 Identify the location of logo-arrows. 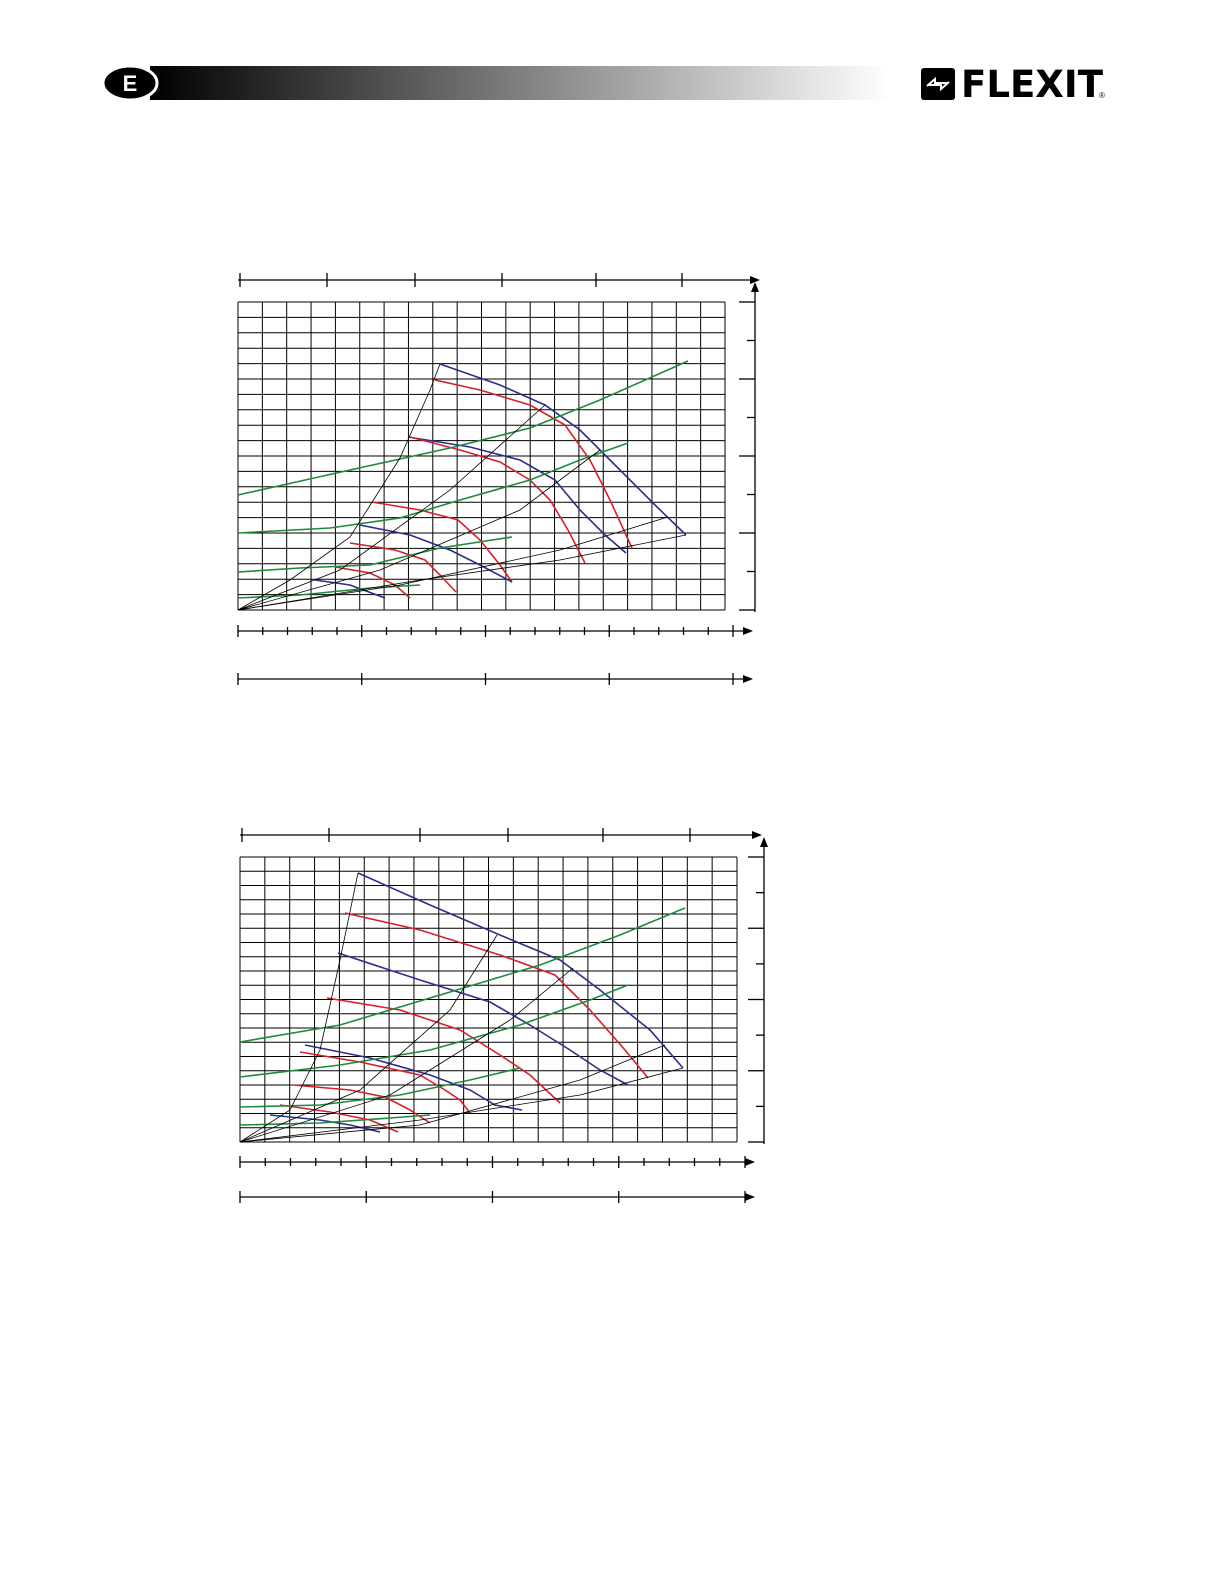
(938, 84).